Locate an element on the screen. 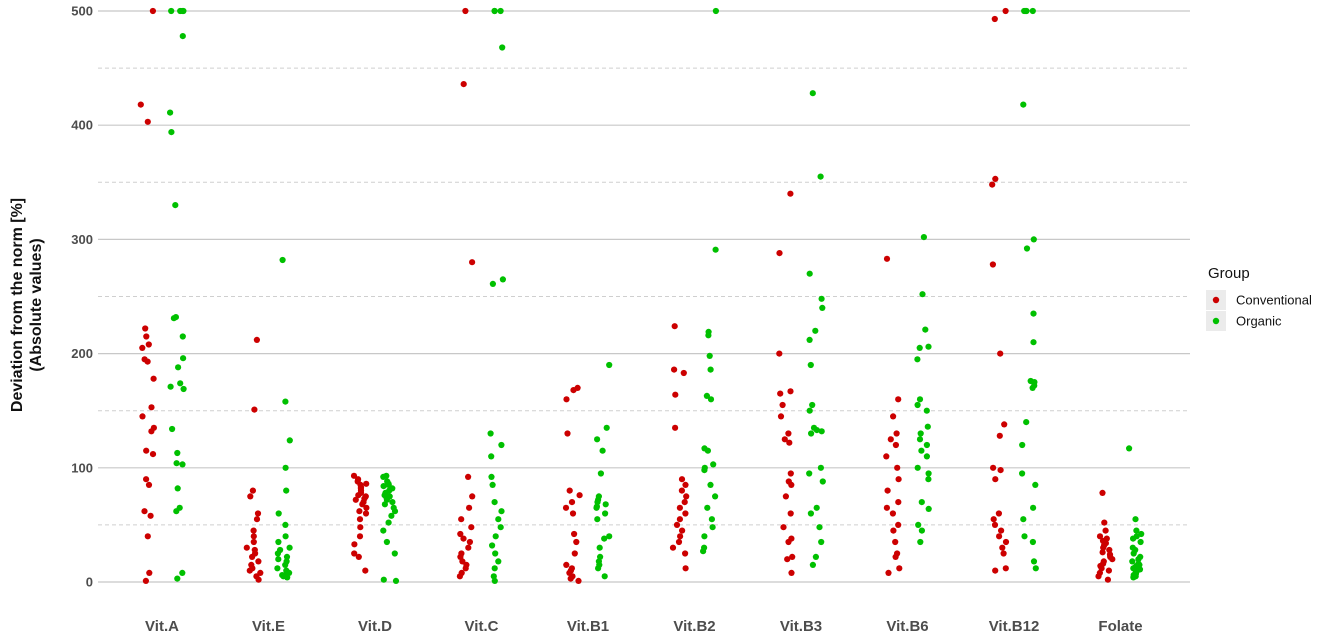 The image size is (1325, 643). legend: Group Conventional Organic is located at coordinates (1259, 298).